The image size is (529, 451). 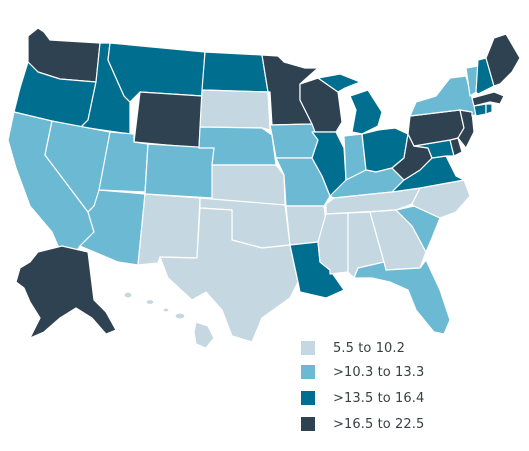 I want to click on state-ak, so click(x=66, y=292).